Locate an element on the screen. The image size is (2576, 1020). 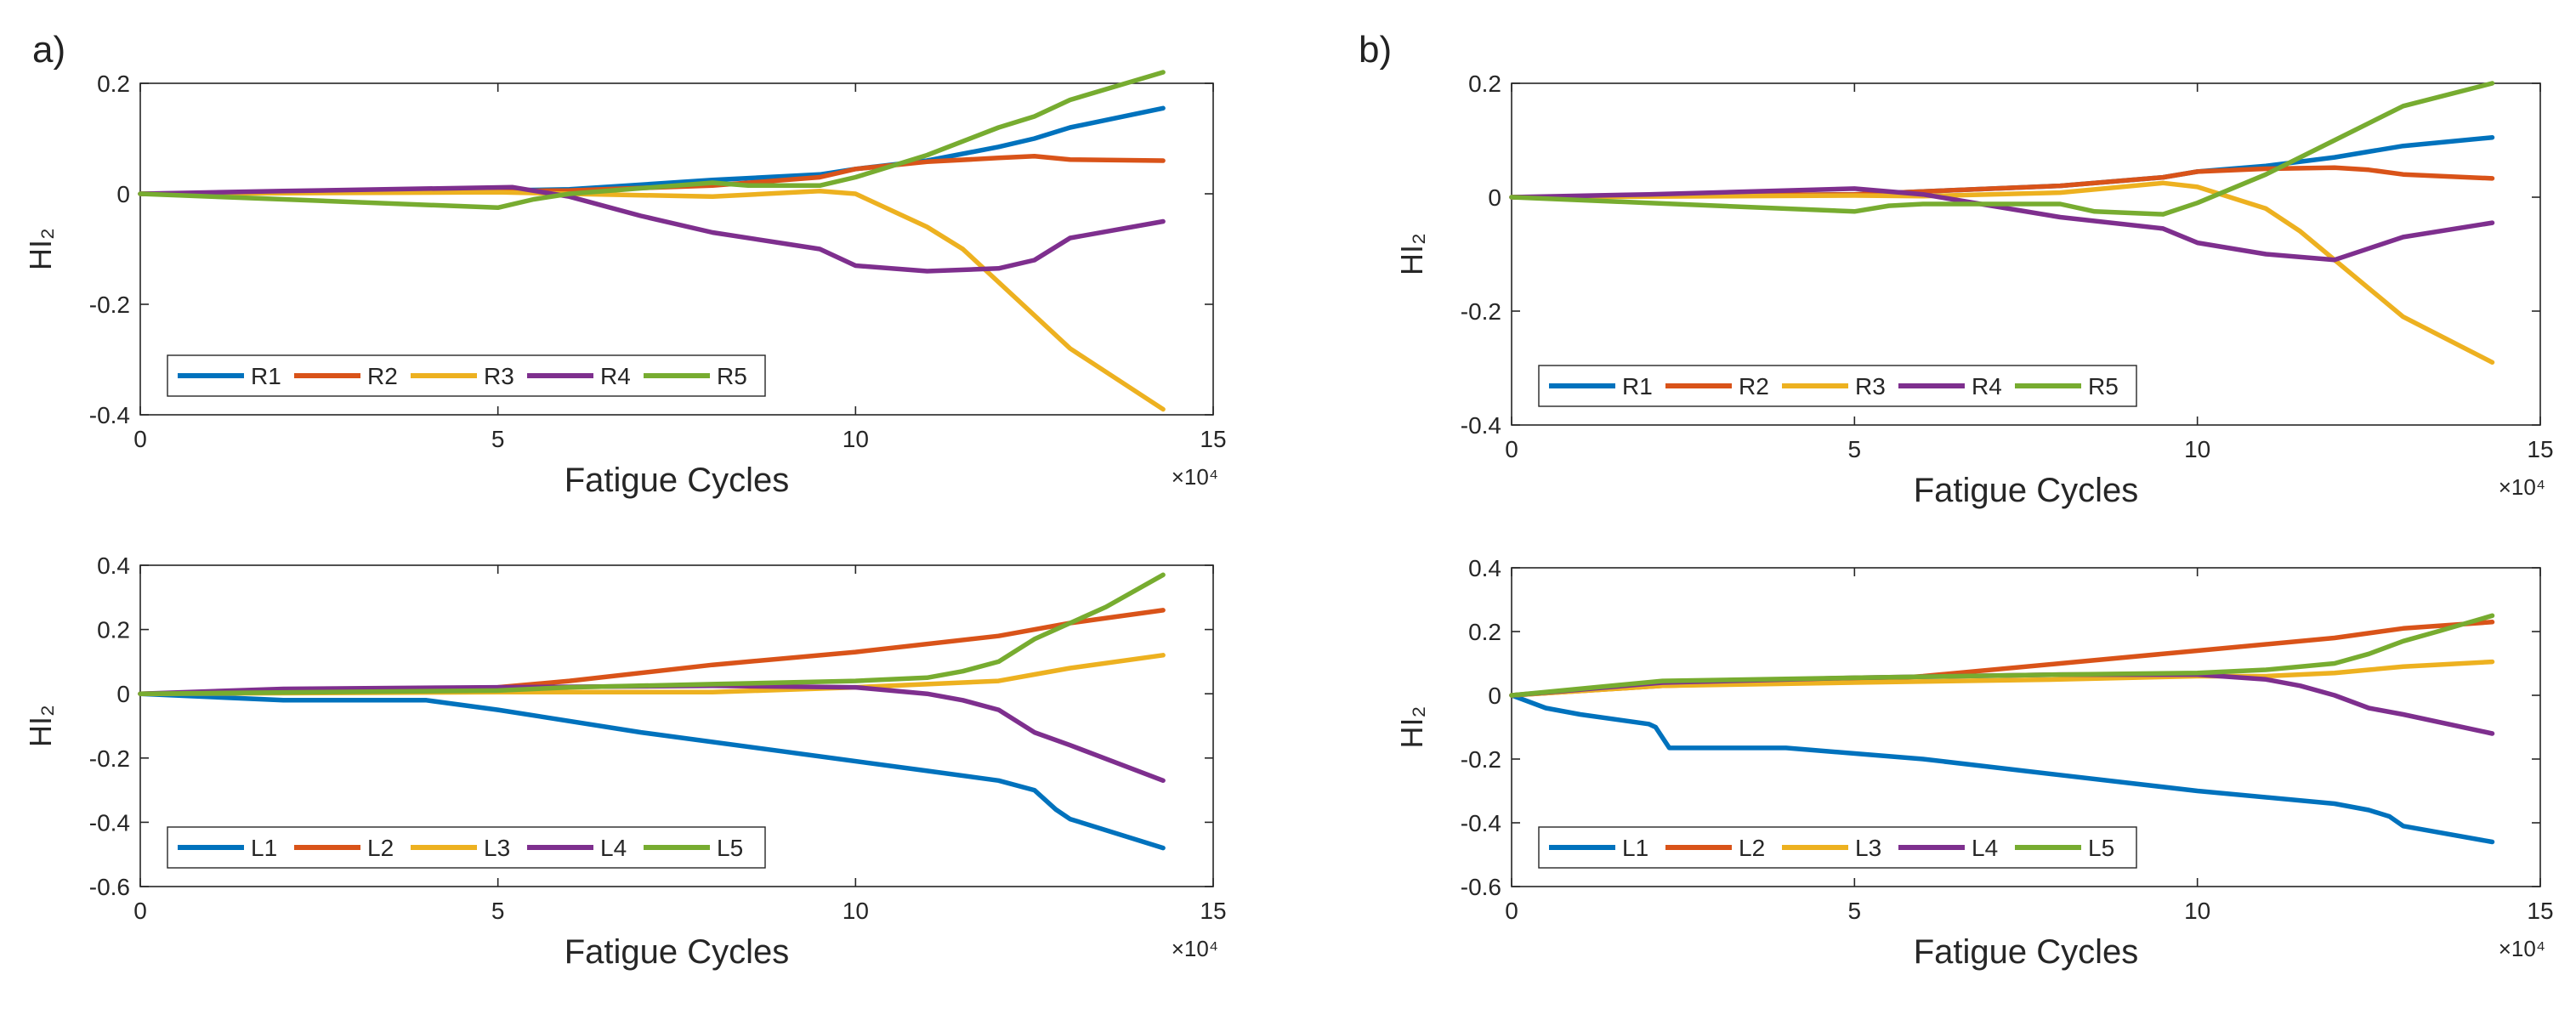
panel-label-b: b) is located at coordinates (1376, 50).